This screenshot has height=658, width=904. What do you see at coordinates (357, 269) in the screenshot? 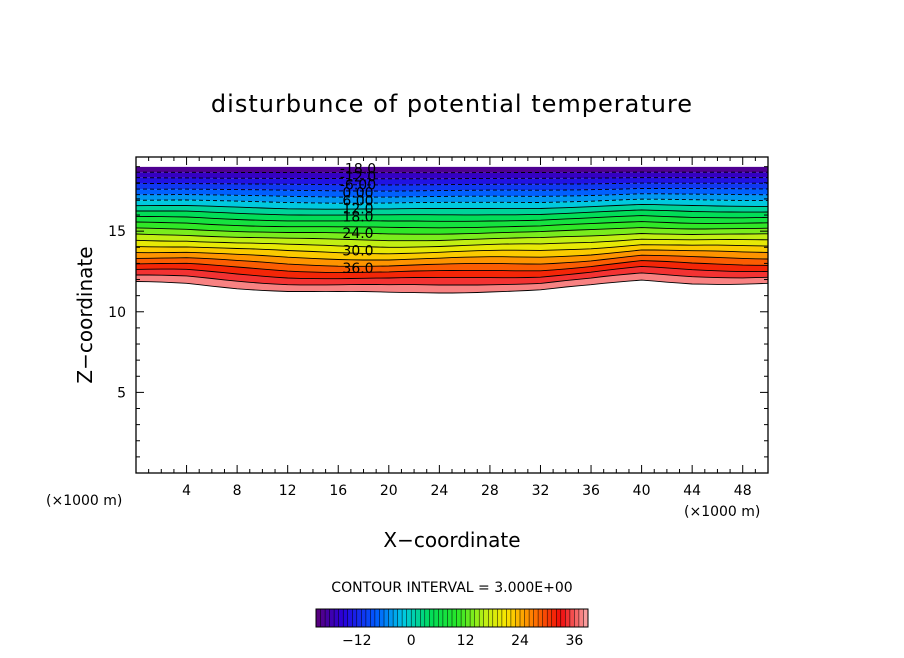
I see `contour-label: 36.0` at bounding box center [357, 269].